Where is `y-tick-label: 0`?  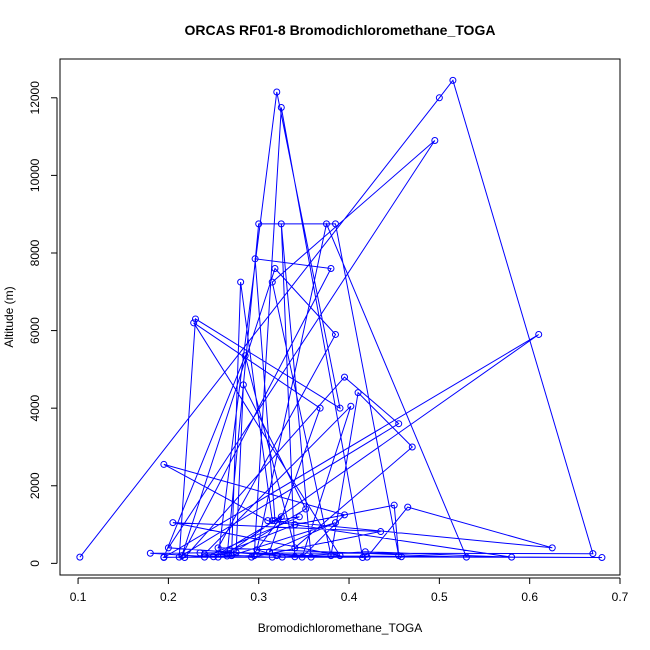 y-tick-label: 0 is located at coordinates (35, 563).